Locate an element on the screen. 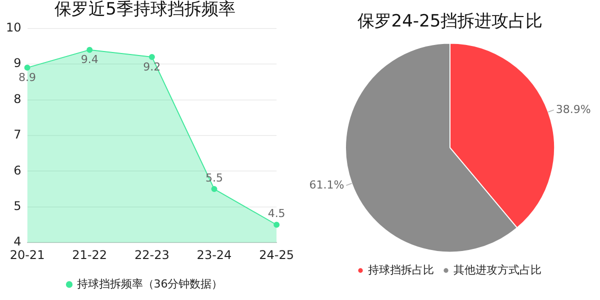 This screenshot has height=300, width=600. x-tick-label: 22-23 is located at coordinates (152, 255).